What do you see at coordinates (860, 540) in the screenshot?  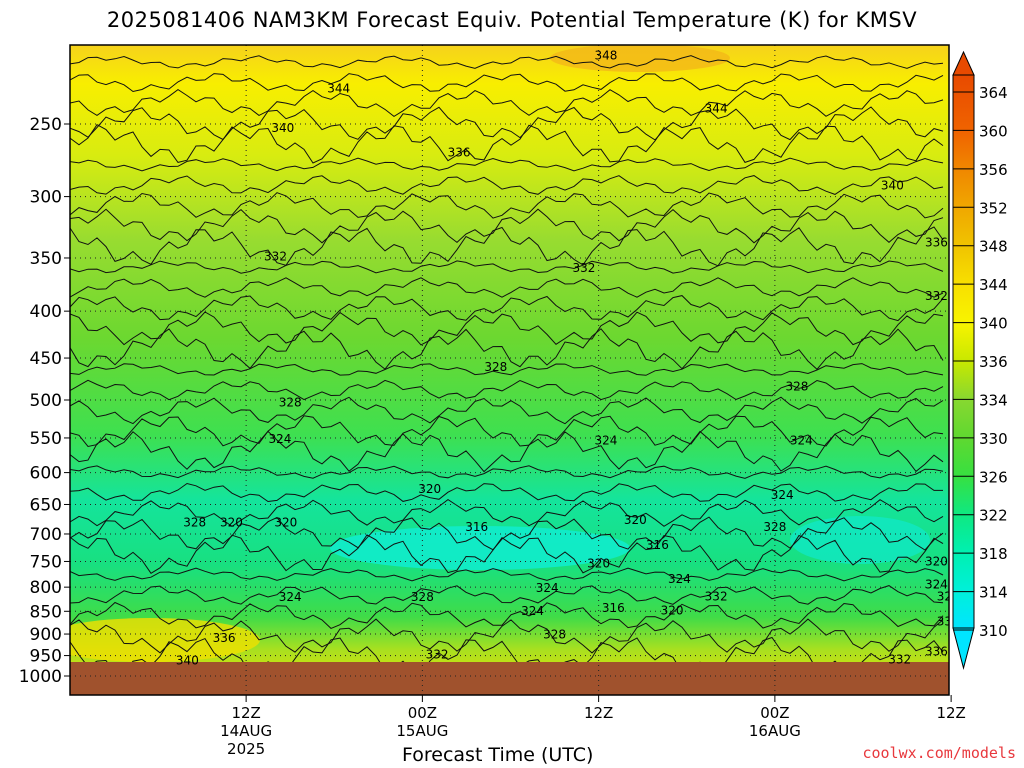 I see `cyan-core-region-east` at bounding box center [860, 540].